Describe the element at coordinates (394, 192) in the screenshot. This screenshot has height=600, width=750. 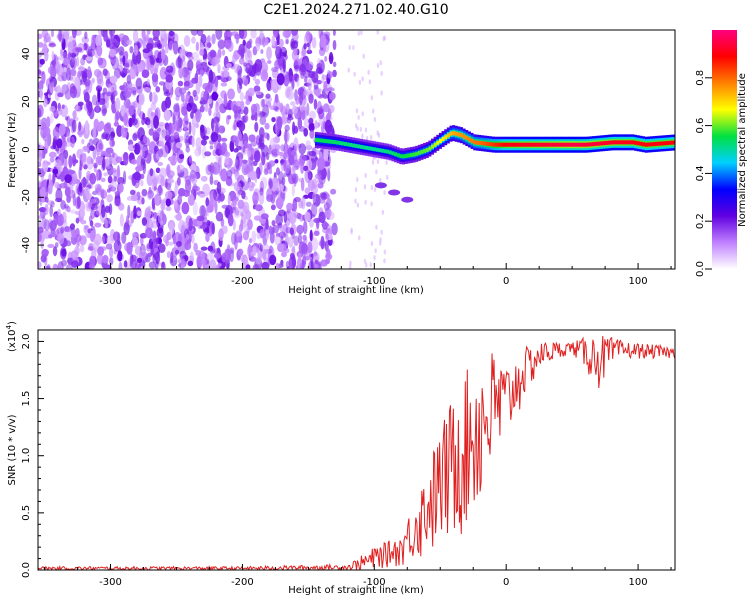
I see `branch-cell` at that location.